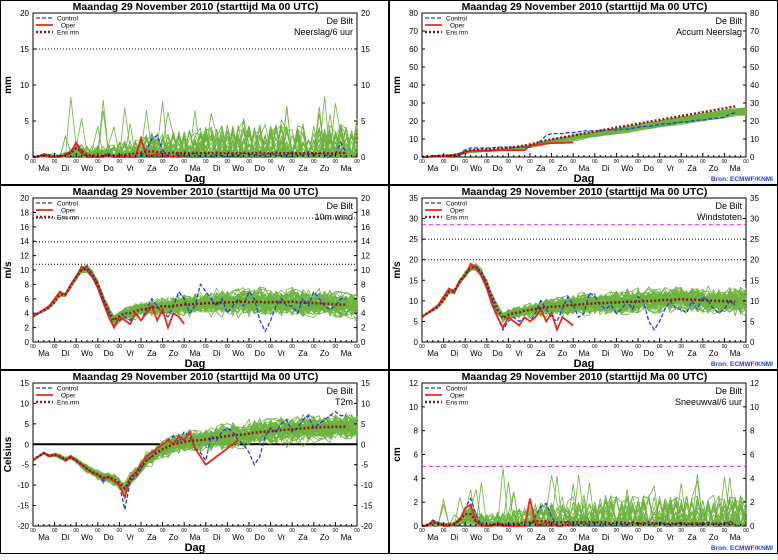 This screenshot has width=778, height=560. I want to click on station-label: De Bilt, so click(728, 206).